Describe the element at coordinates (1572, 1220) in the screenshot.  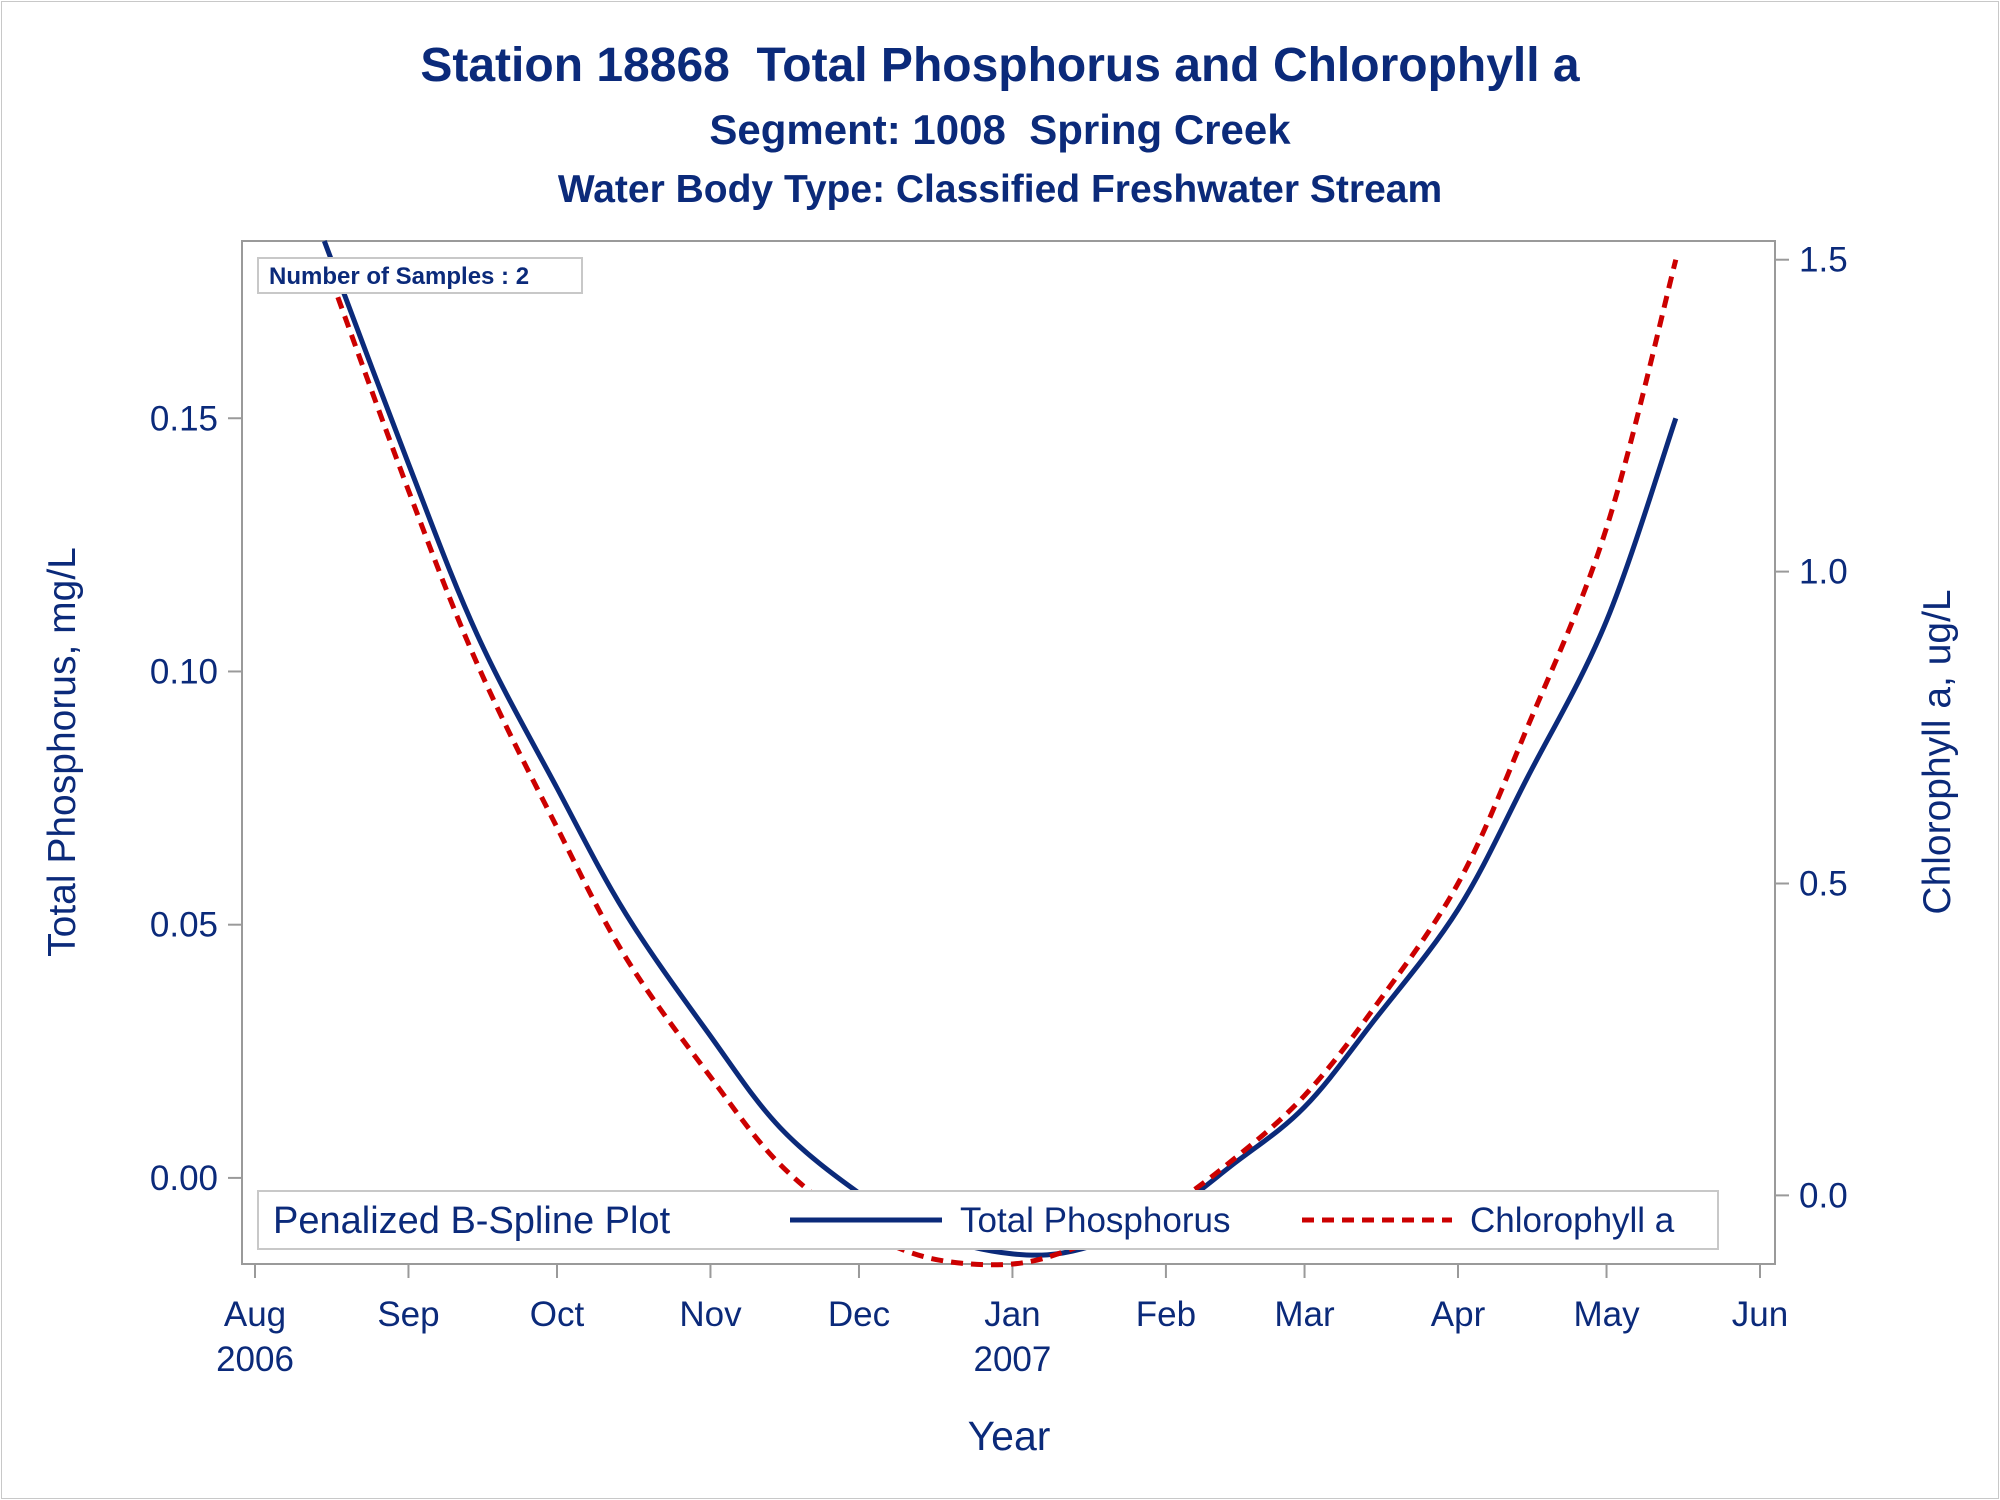
I see `legend-label-chlorophyll: Chlorophyll a` at that location.